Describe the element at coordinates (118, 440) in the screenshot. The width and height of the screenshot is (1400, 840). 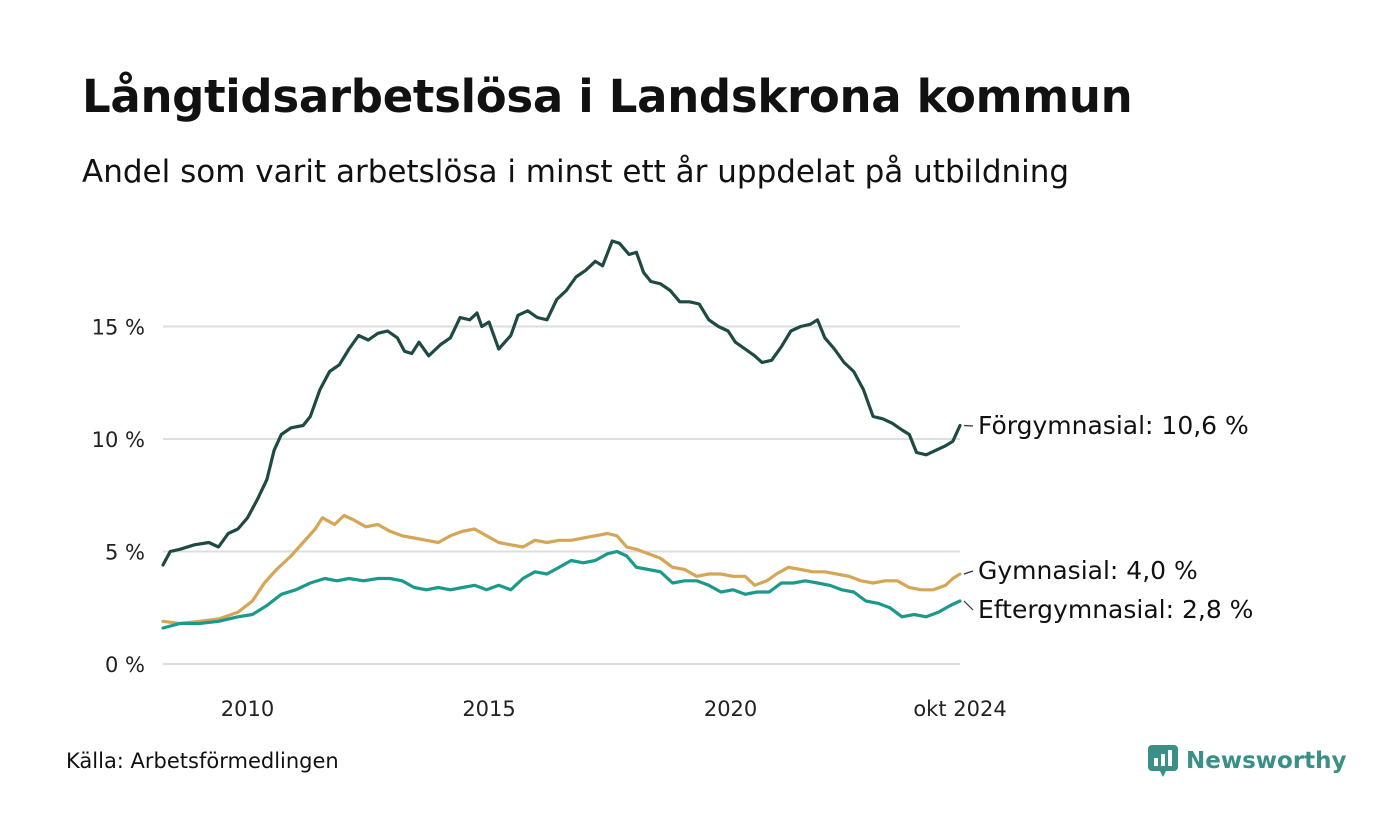
I see `y-tick-label: 10 %` at that location.